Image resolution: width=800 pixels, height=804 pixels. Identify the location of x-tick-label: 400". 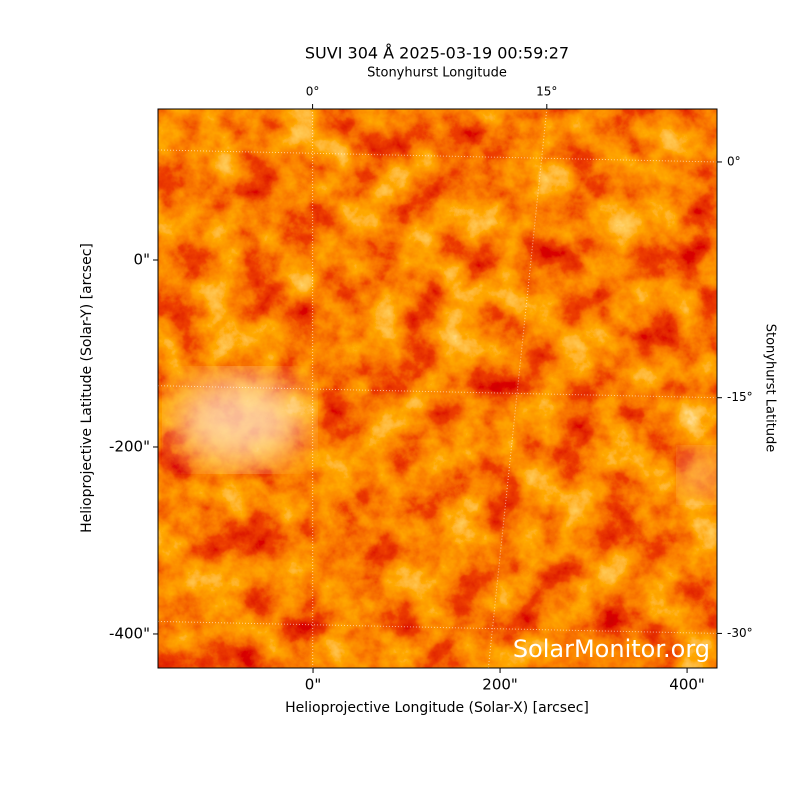
(687, 685).